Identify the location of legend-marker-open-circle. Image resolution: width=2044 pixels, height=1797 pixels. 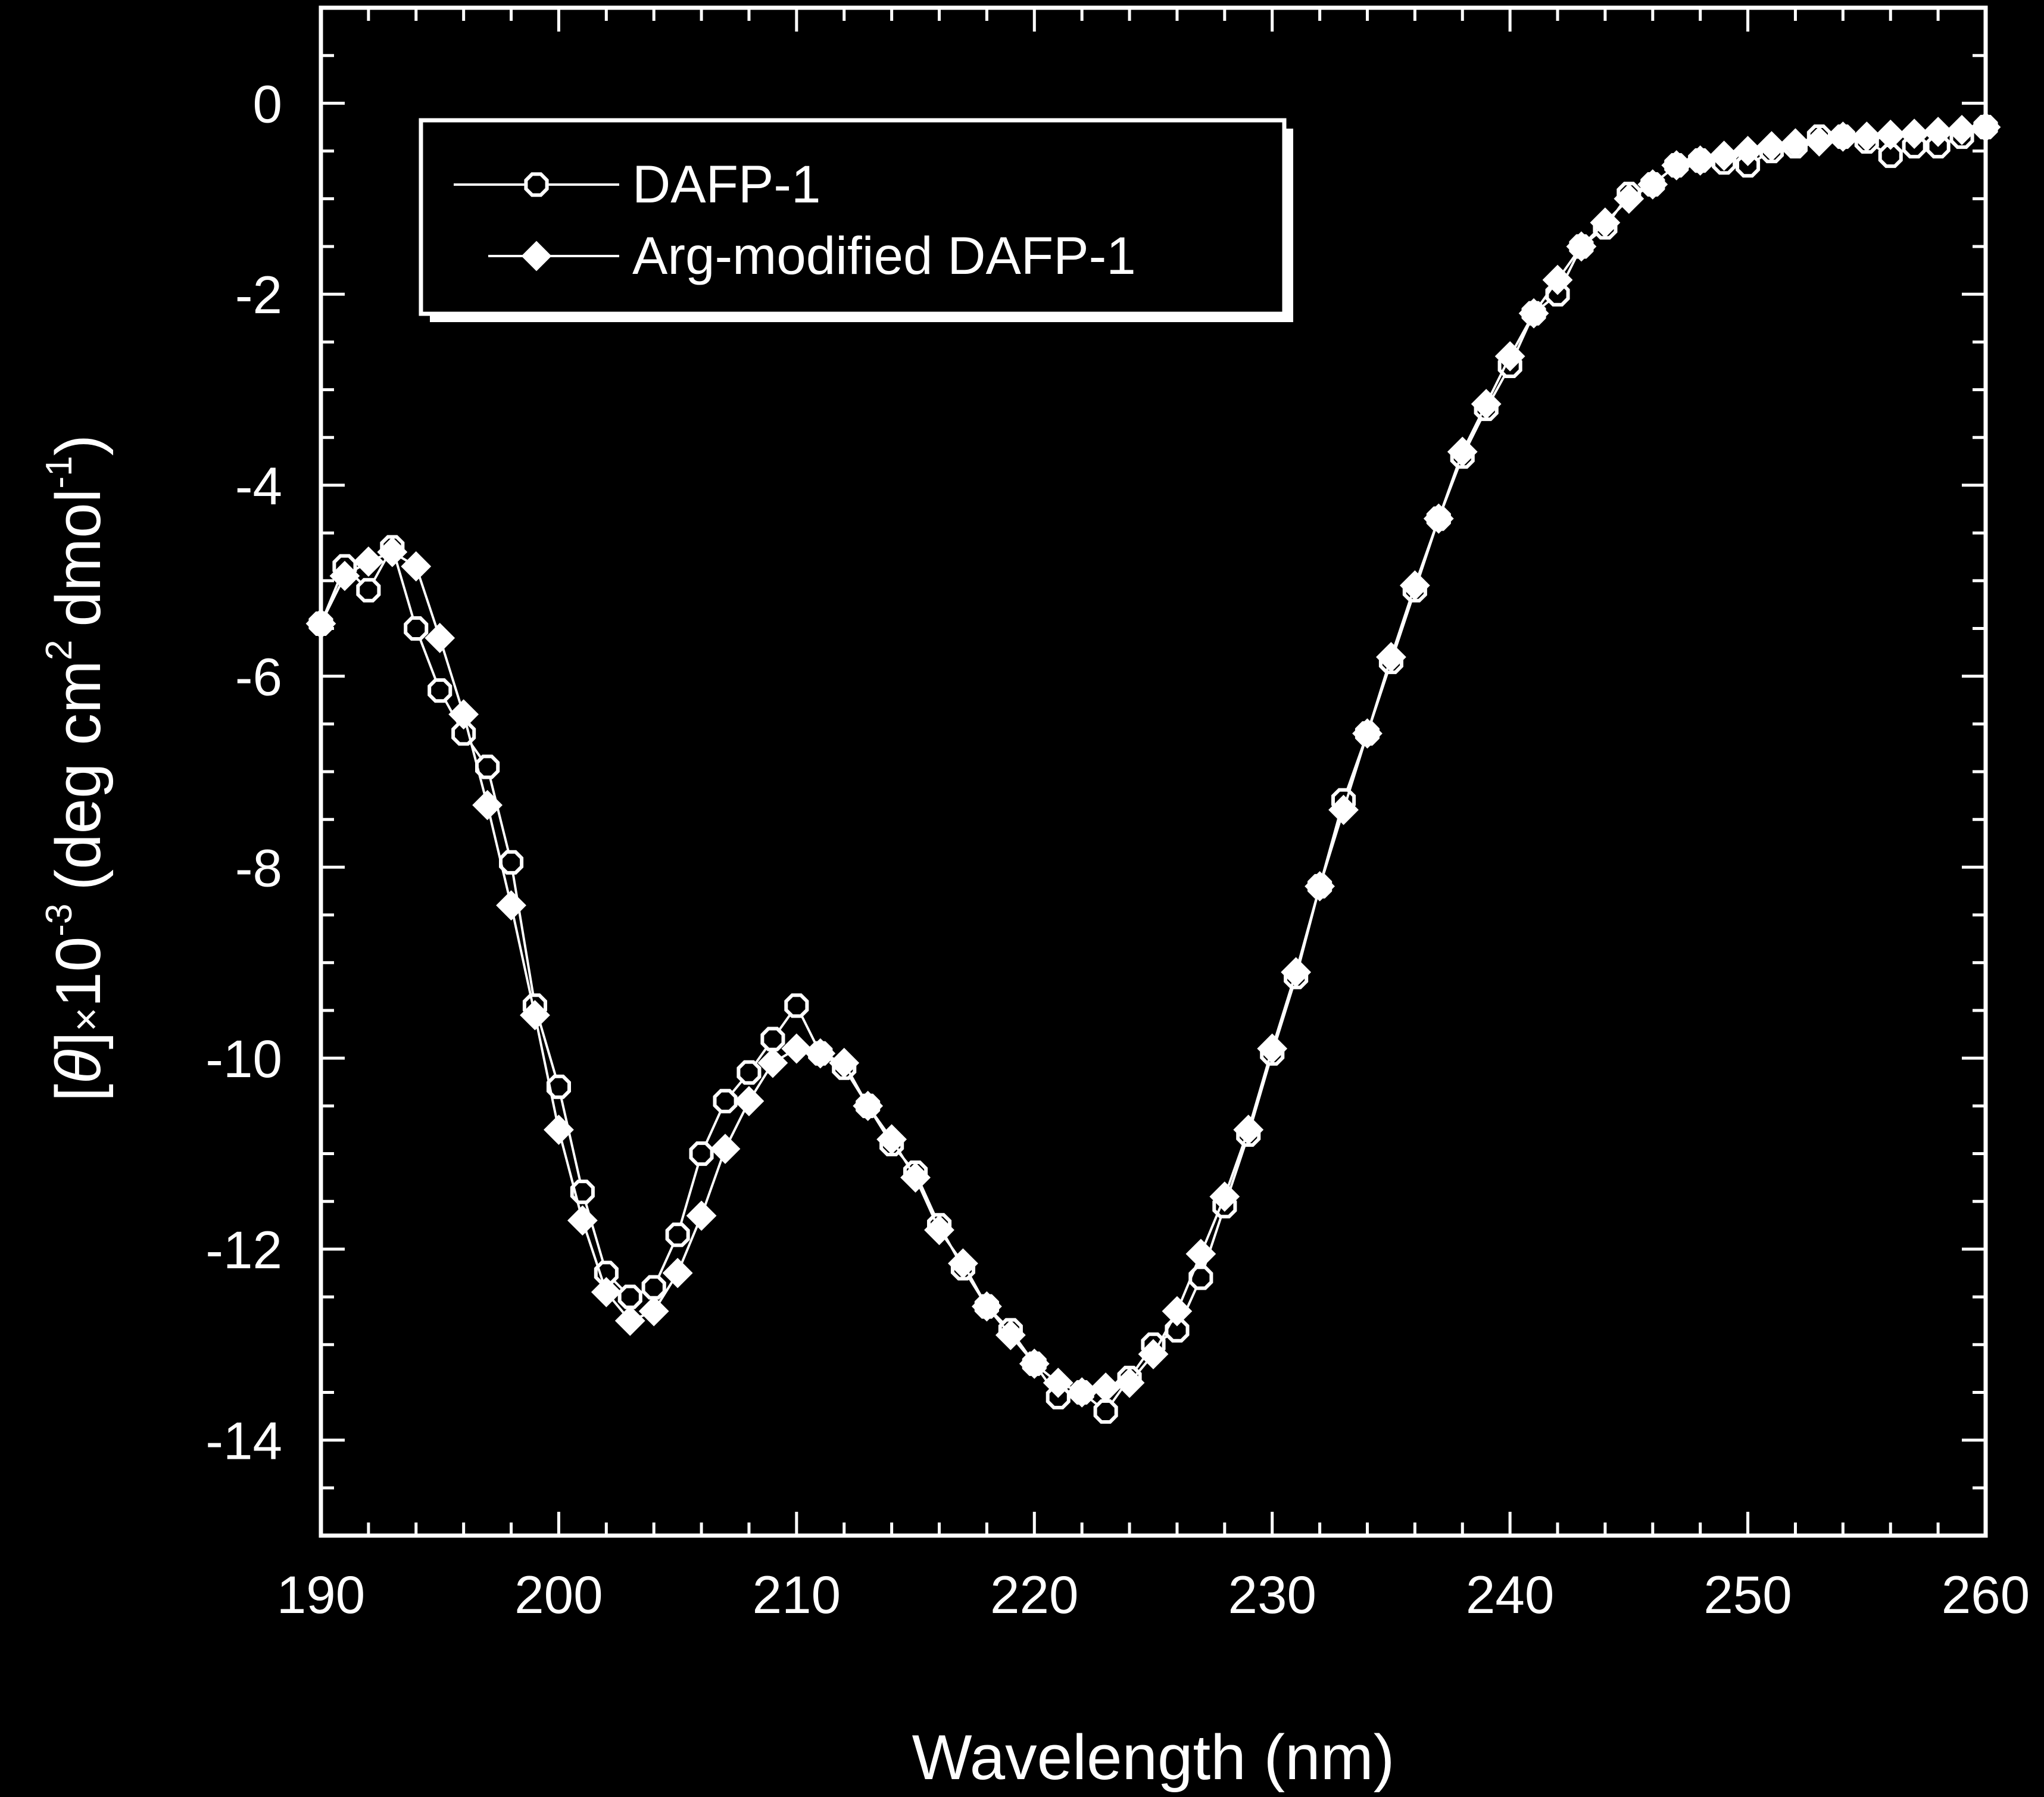
(536, 184).